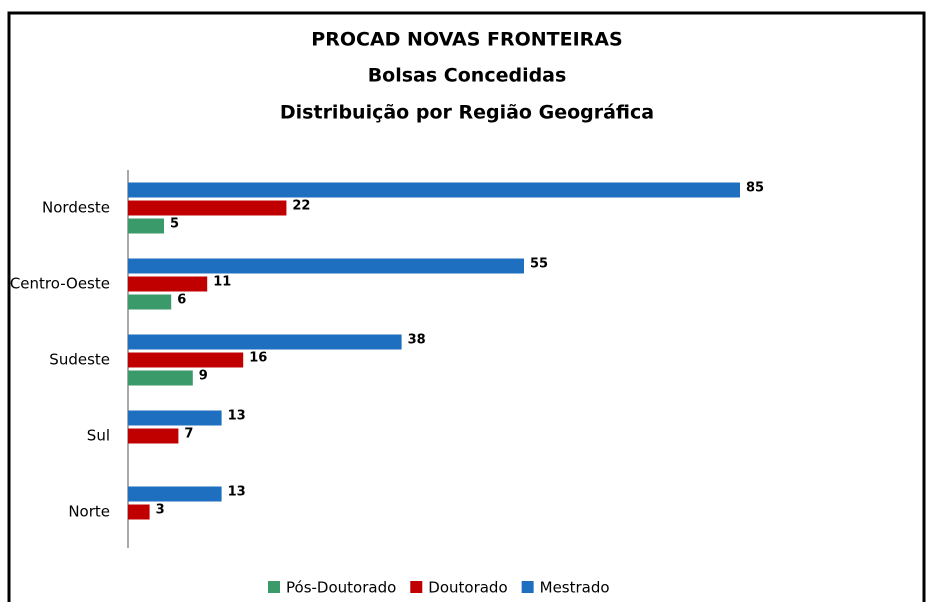 The width and height of the screenshot is (935, 602). I want to click on chart-subtitle: Distribuição por Região Geográfica, so click(467, 113).